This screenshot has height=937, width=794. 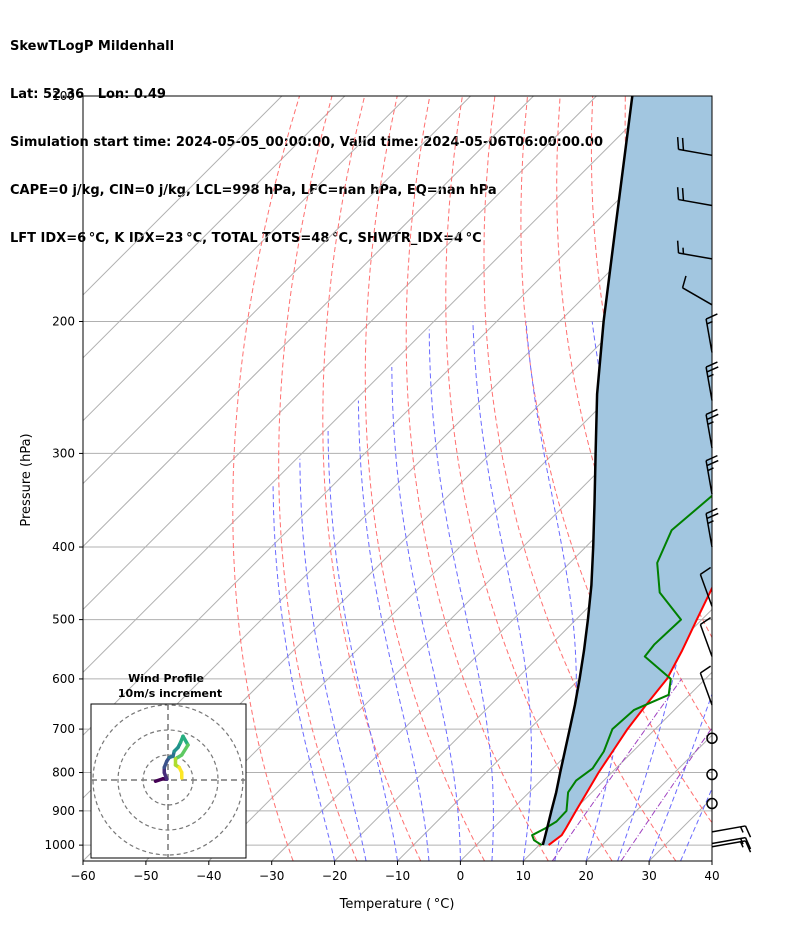 What do you see at coordinates (711, 876) in the screenshot?
I see `x-tick-label: 40` at bounding box center [711, 876].